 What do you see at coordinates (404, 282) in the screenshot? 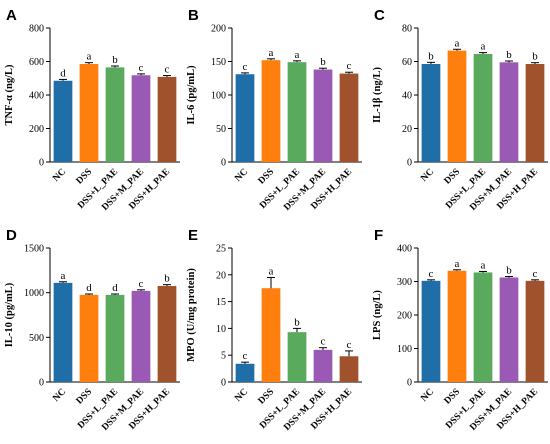
I see `y-tick-label: 300` at bounding box center [404, 282].